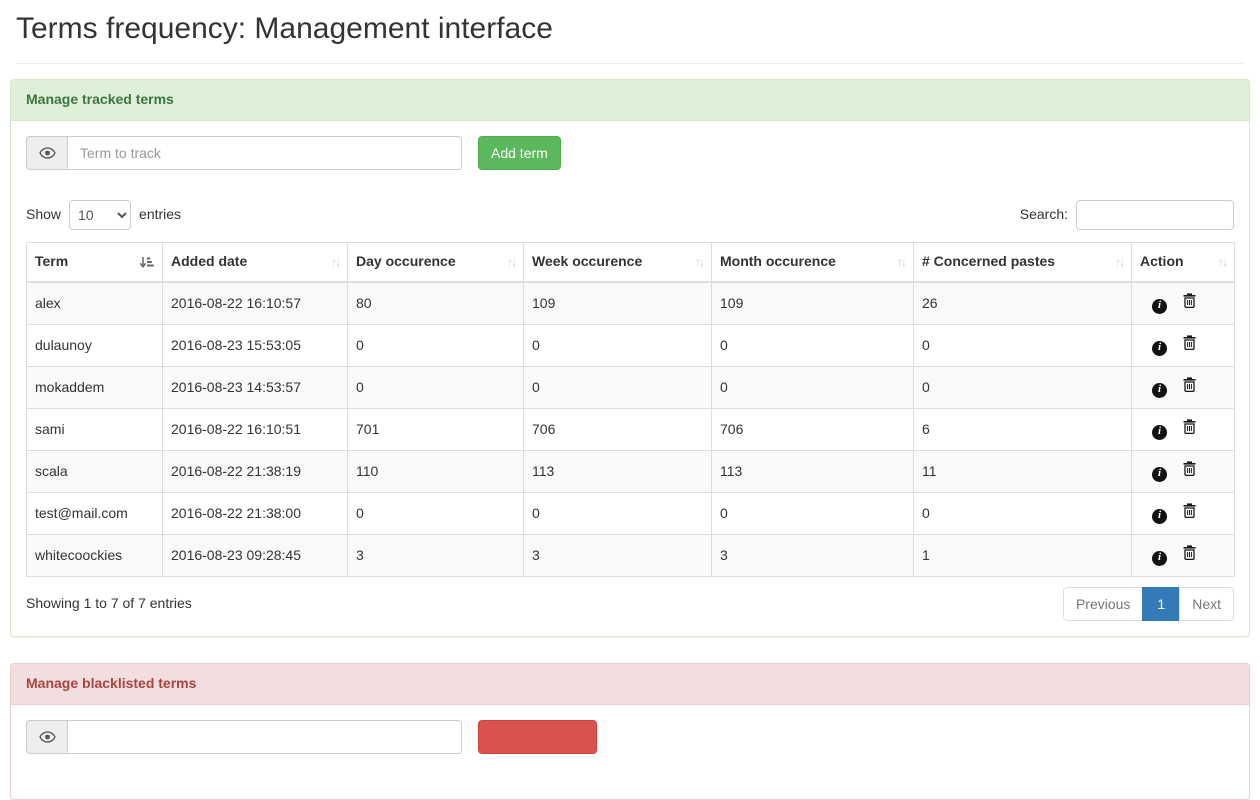 This screenshot has height=800, width=1260. Describe the element at coordinates (617, 472) in the screenshot. I see `week-occurence-cell: 113` at that location.